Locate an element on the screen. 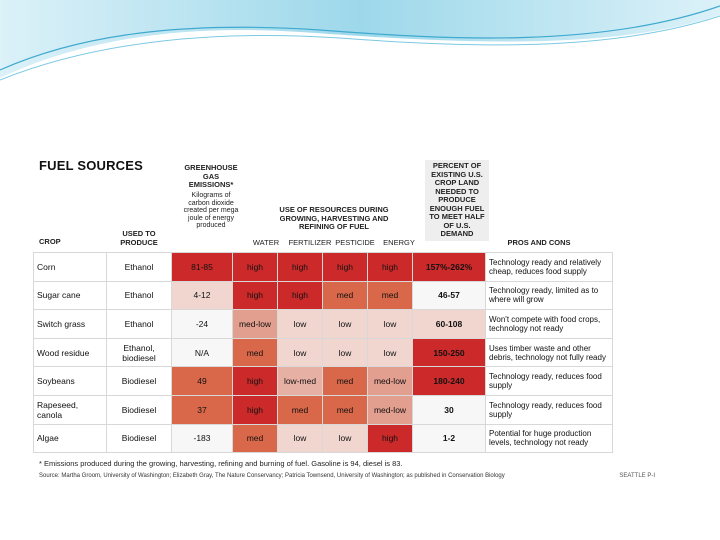  cell-ghg: 37 is located at coordinates (202, 409).